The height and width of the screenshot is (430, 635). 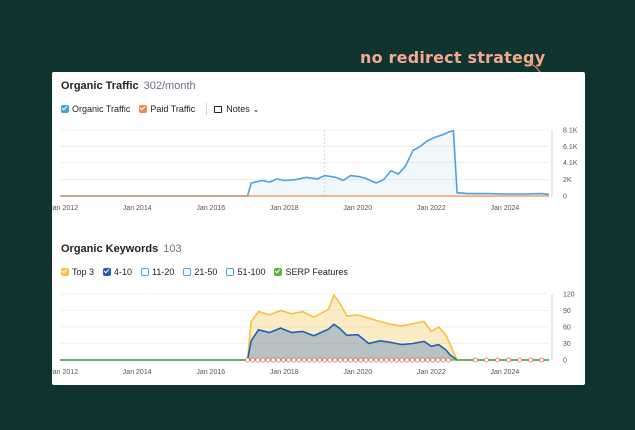 I want to click on legend-51-100: 51-100, so click(x=245, y=272).